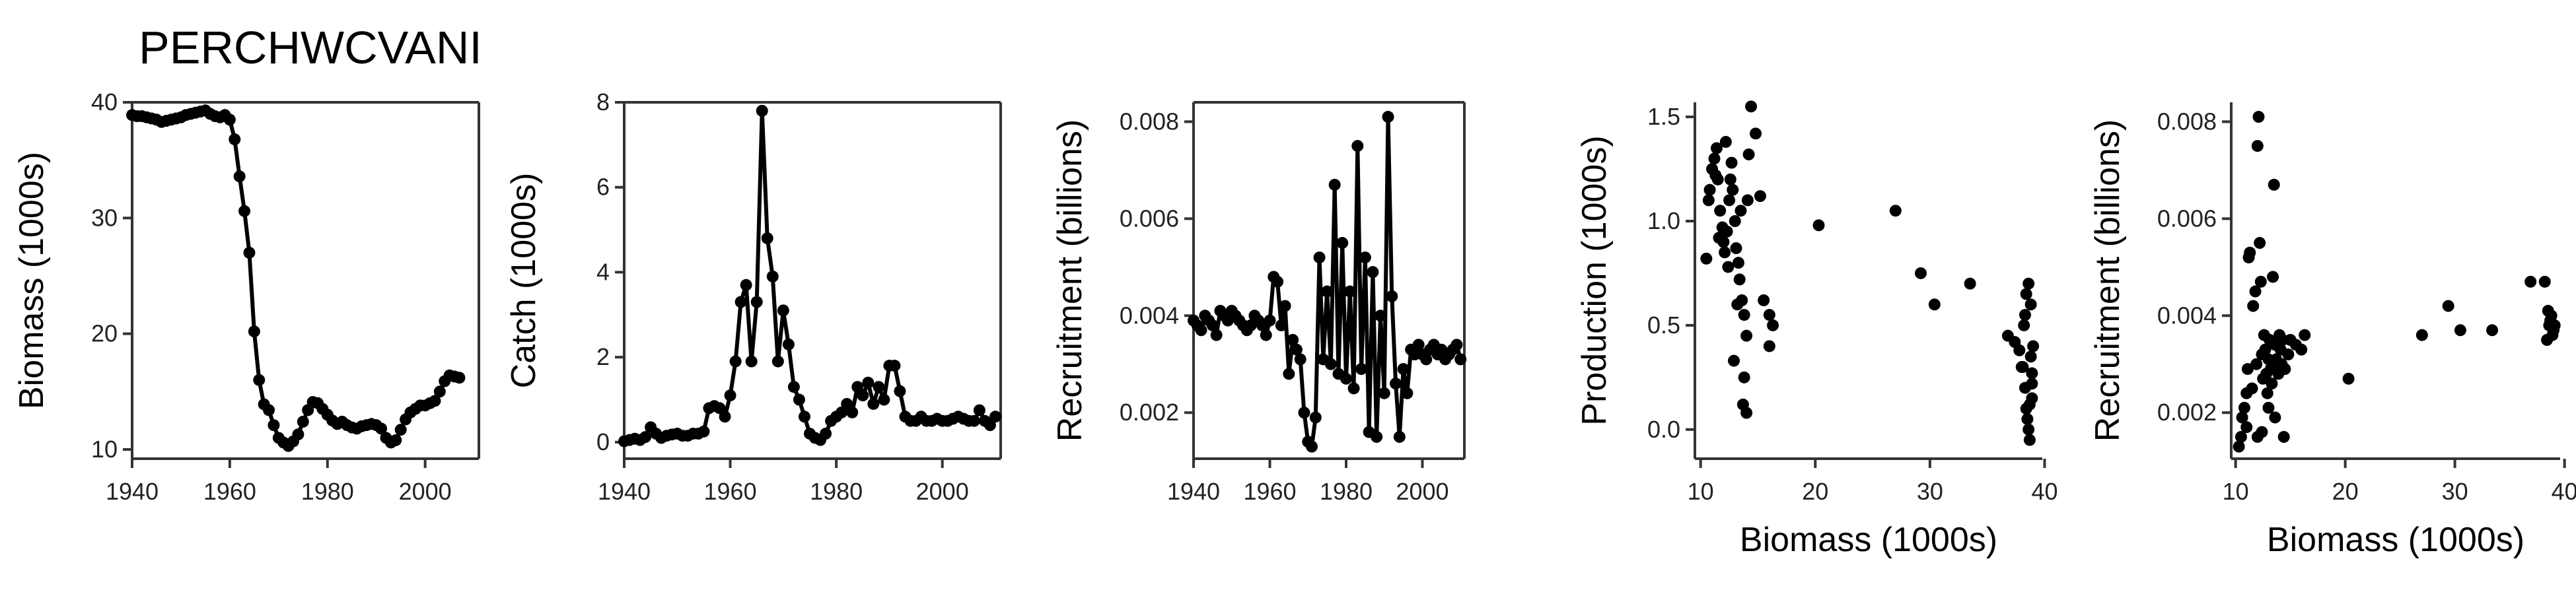 This screenshot has width=2576, height=594. I want to click on y-tick-label: 8, so click(603, 102).